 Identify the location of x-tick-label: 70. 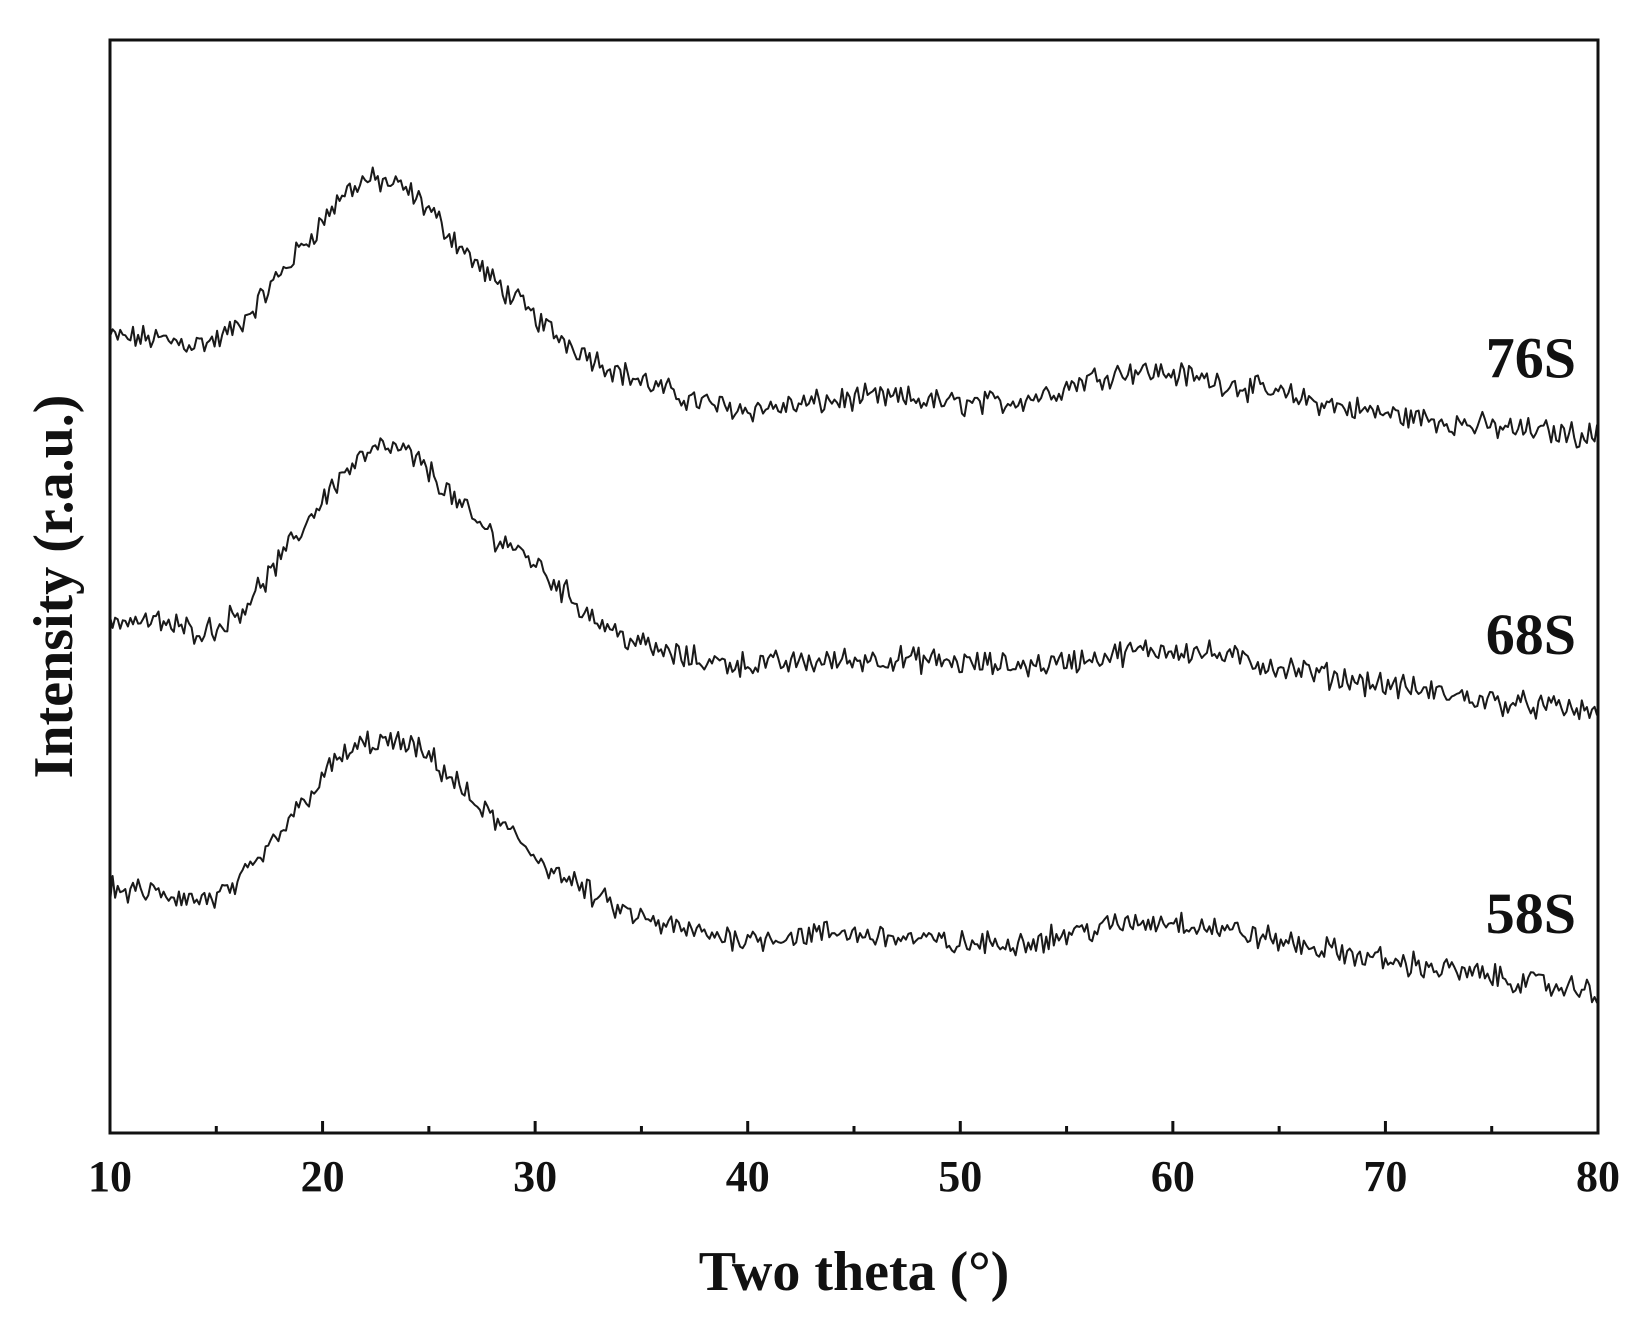
(1385, 1176).